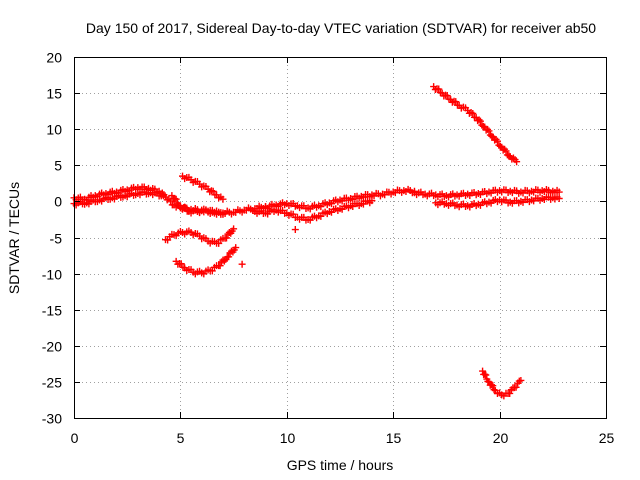  Describe the element at coordinates (52, 419) in the screenshot. I see `y-tick-label: -30` at that location.